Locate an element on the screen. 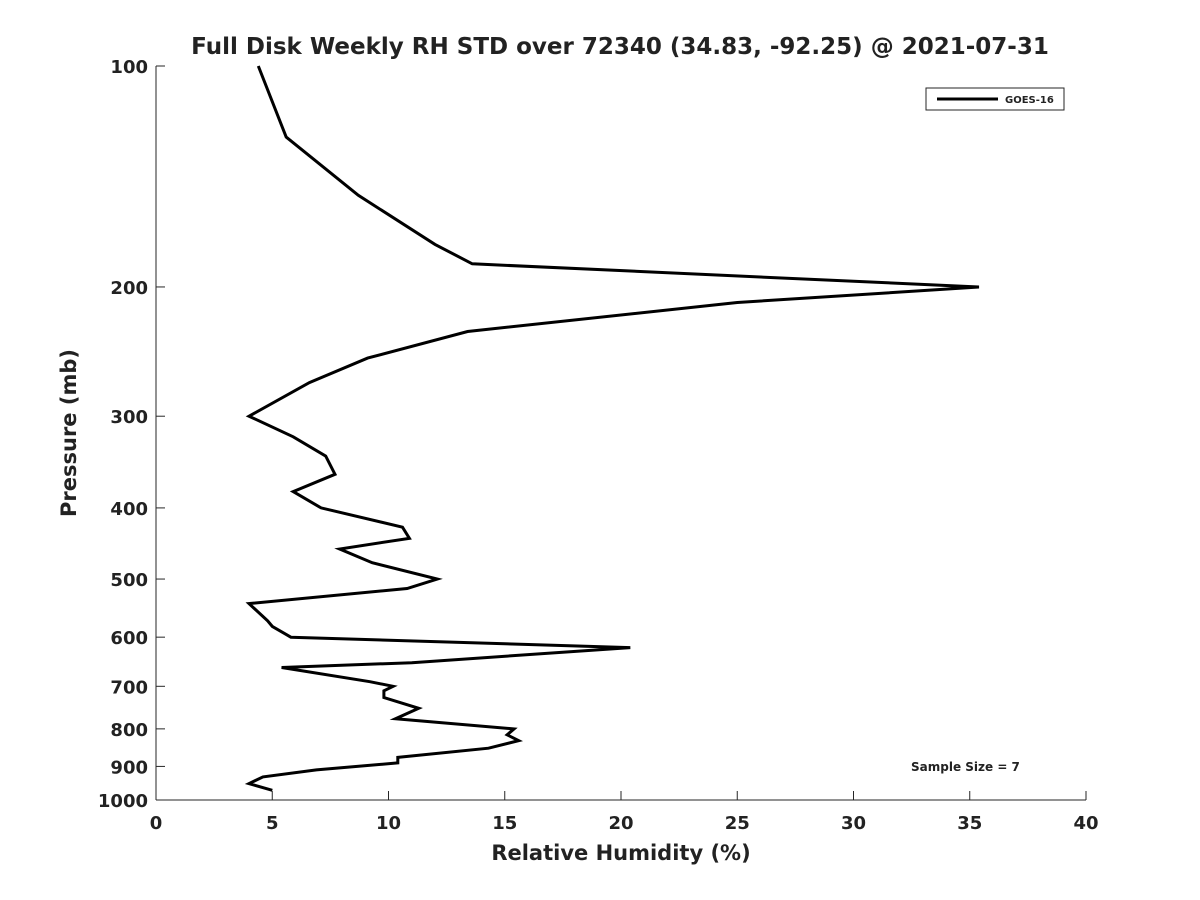  y-tick-label: 100 is located at coordinates (129, 67).